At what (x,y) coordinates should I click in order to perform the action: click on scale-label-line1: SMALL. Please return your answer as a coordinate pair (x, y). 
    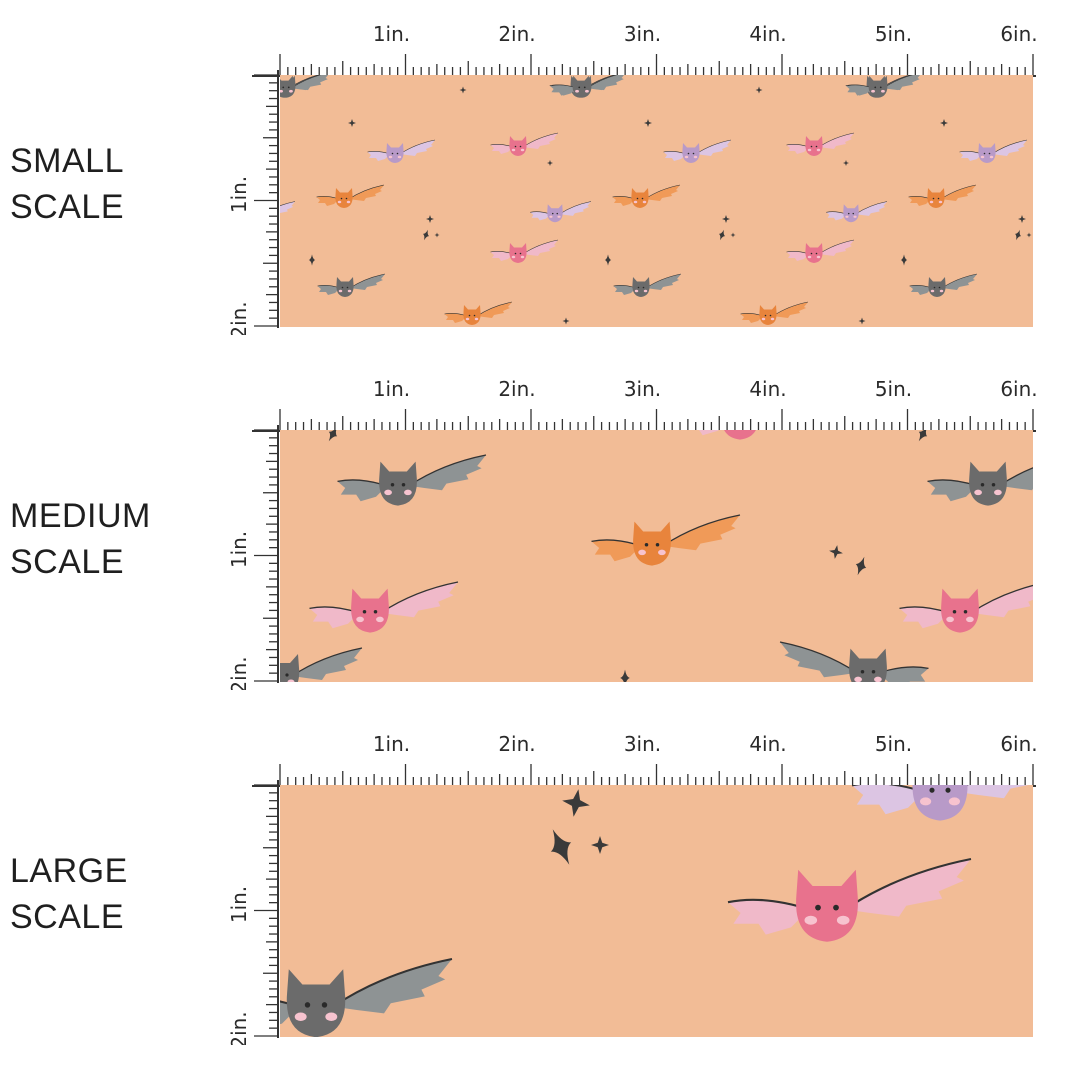
    Looking at the image, I should click on (67, 161).